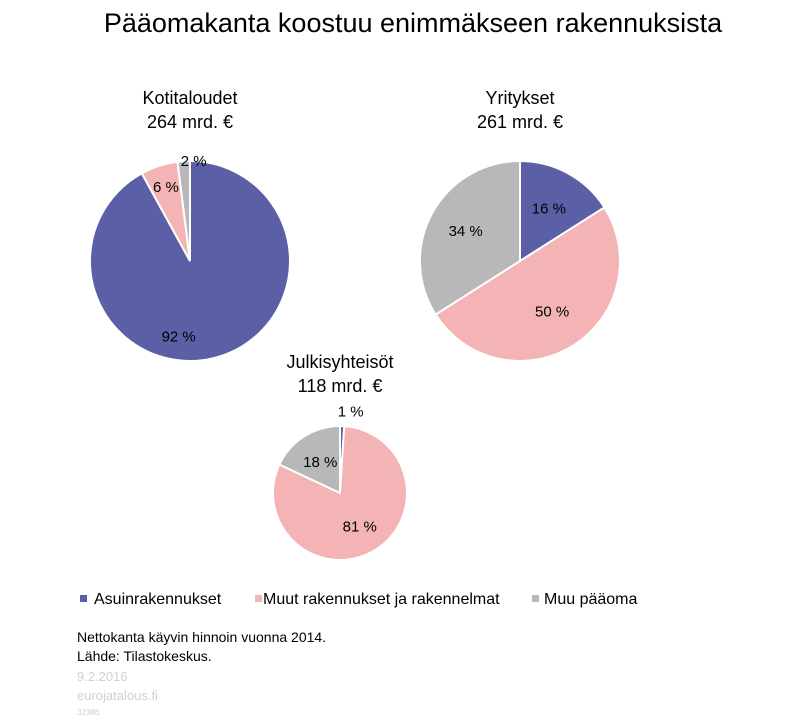  What do you see at coordinates (179, 336) in the screenshot?
I see `pie-slice-label-asuinrakennukset: 92 %` at bounding box center [179, 336].